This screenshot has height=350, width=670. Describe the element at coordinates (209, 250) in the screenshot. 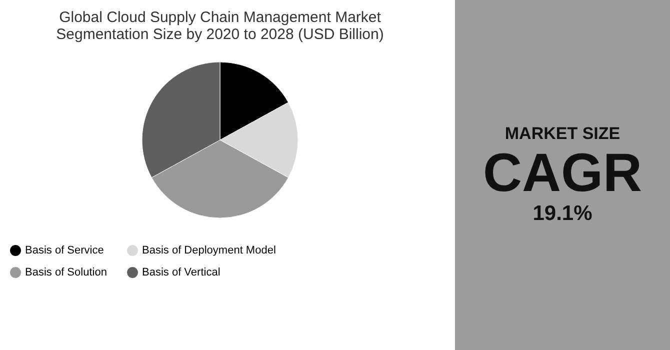

I see `legend-label: Basis of Deployment Model` at that location.